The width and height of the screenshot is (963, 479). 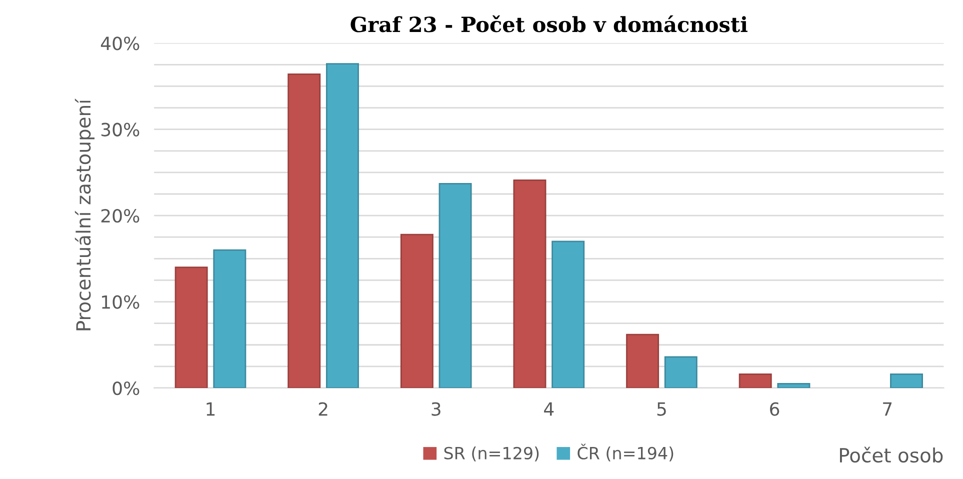 What do you see at coordinates (549, 23) in the screenshot?
I see `chart-title: Graf 23 - Počet osob v domácnosti` at bounding box center [549, 23].